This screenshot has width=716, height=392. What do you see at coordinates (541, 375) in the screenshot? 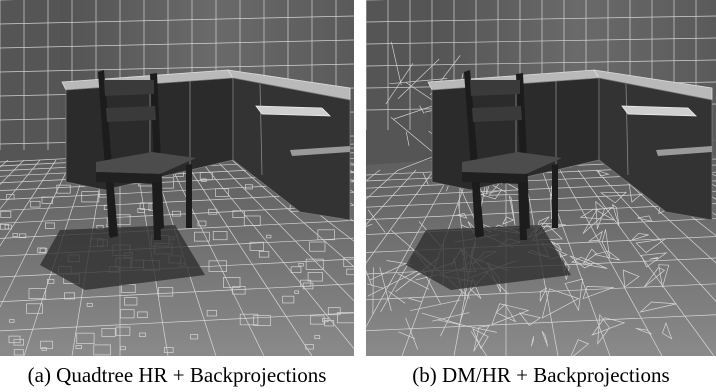
I see `caption-b: (b) DM/HR + Backprojections` at bounding box center [541, 375].